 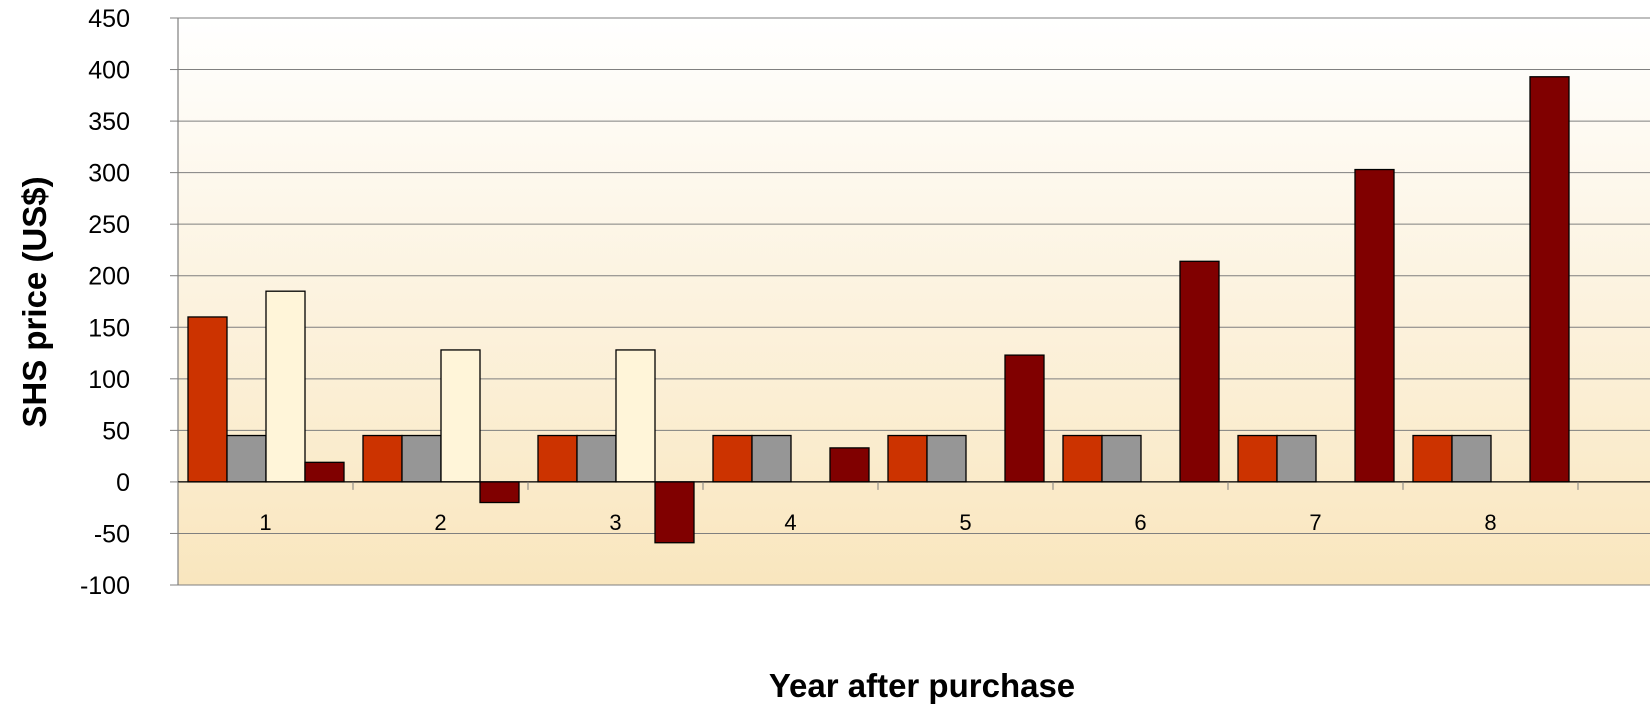 What do you see at coordinates (112, 534) in the screenshot?
I see `y-tick-label: -50` at bounding box center [112, 534].